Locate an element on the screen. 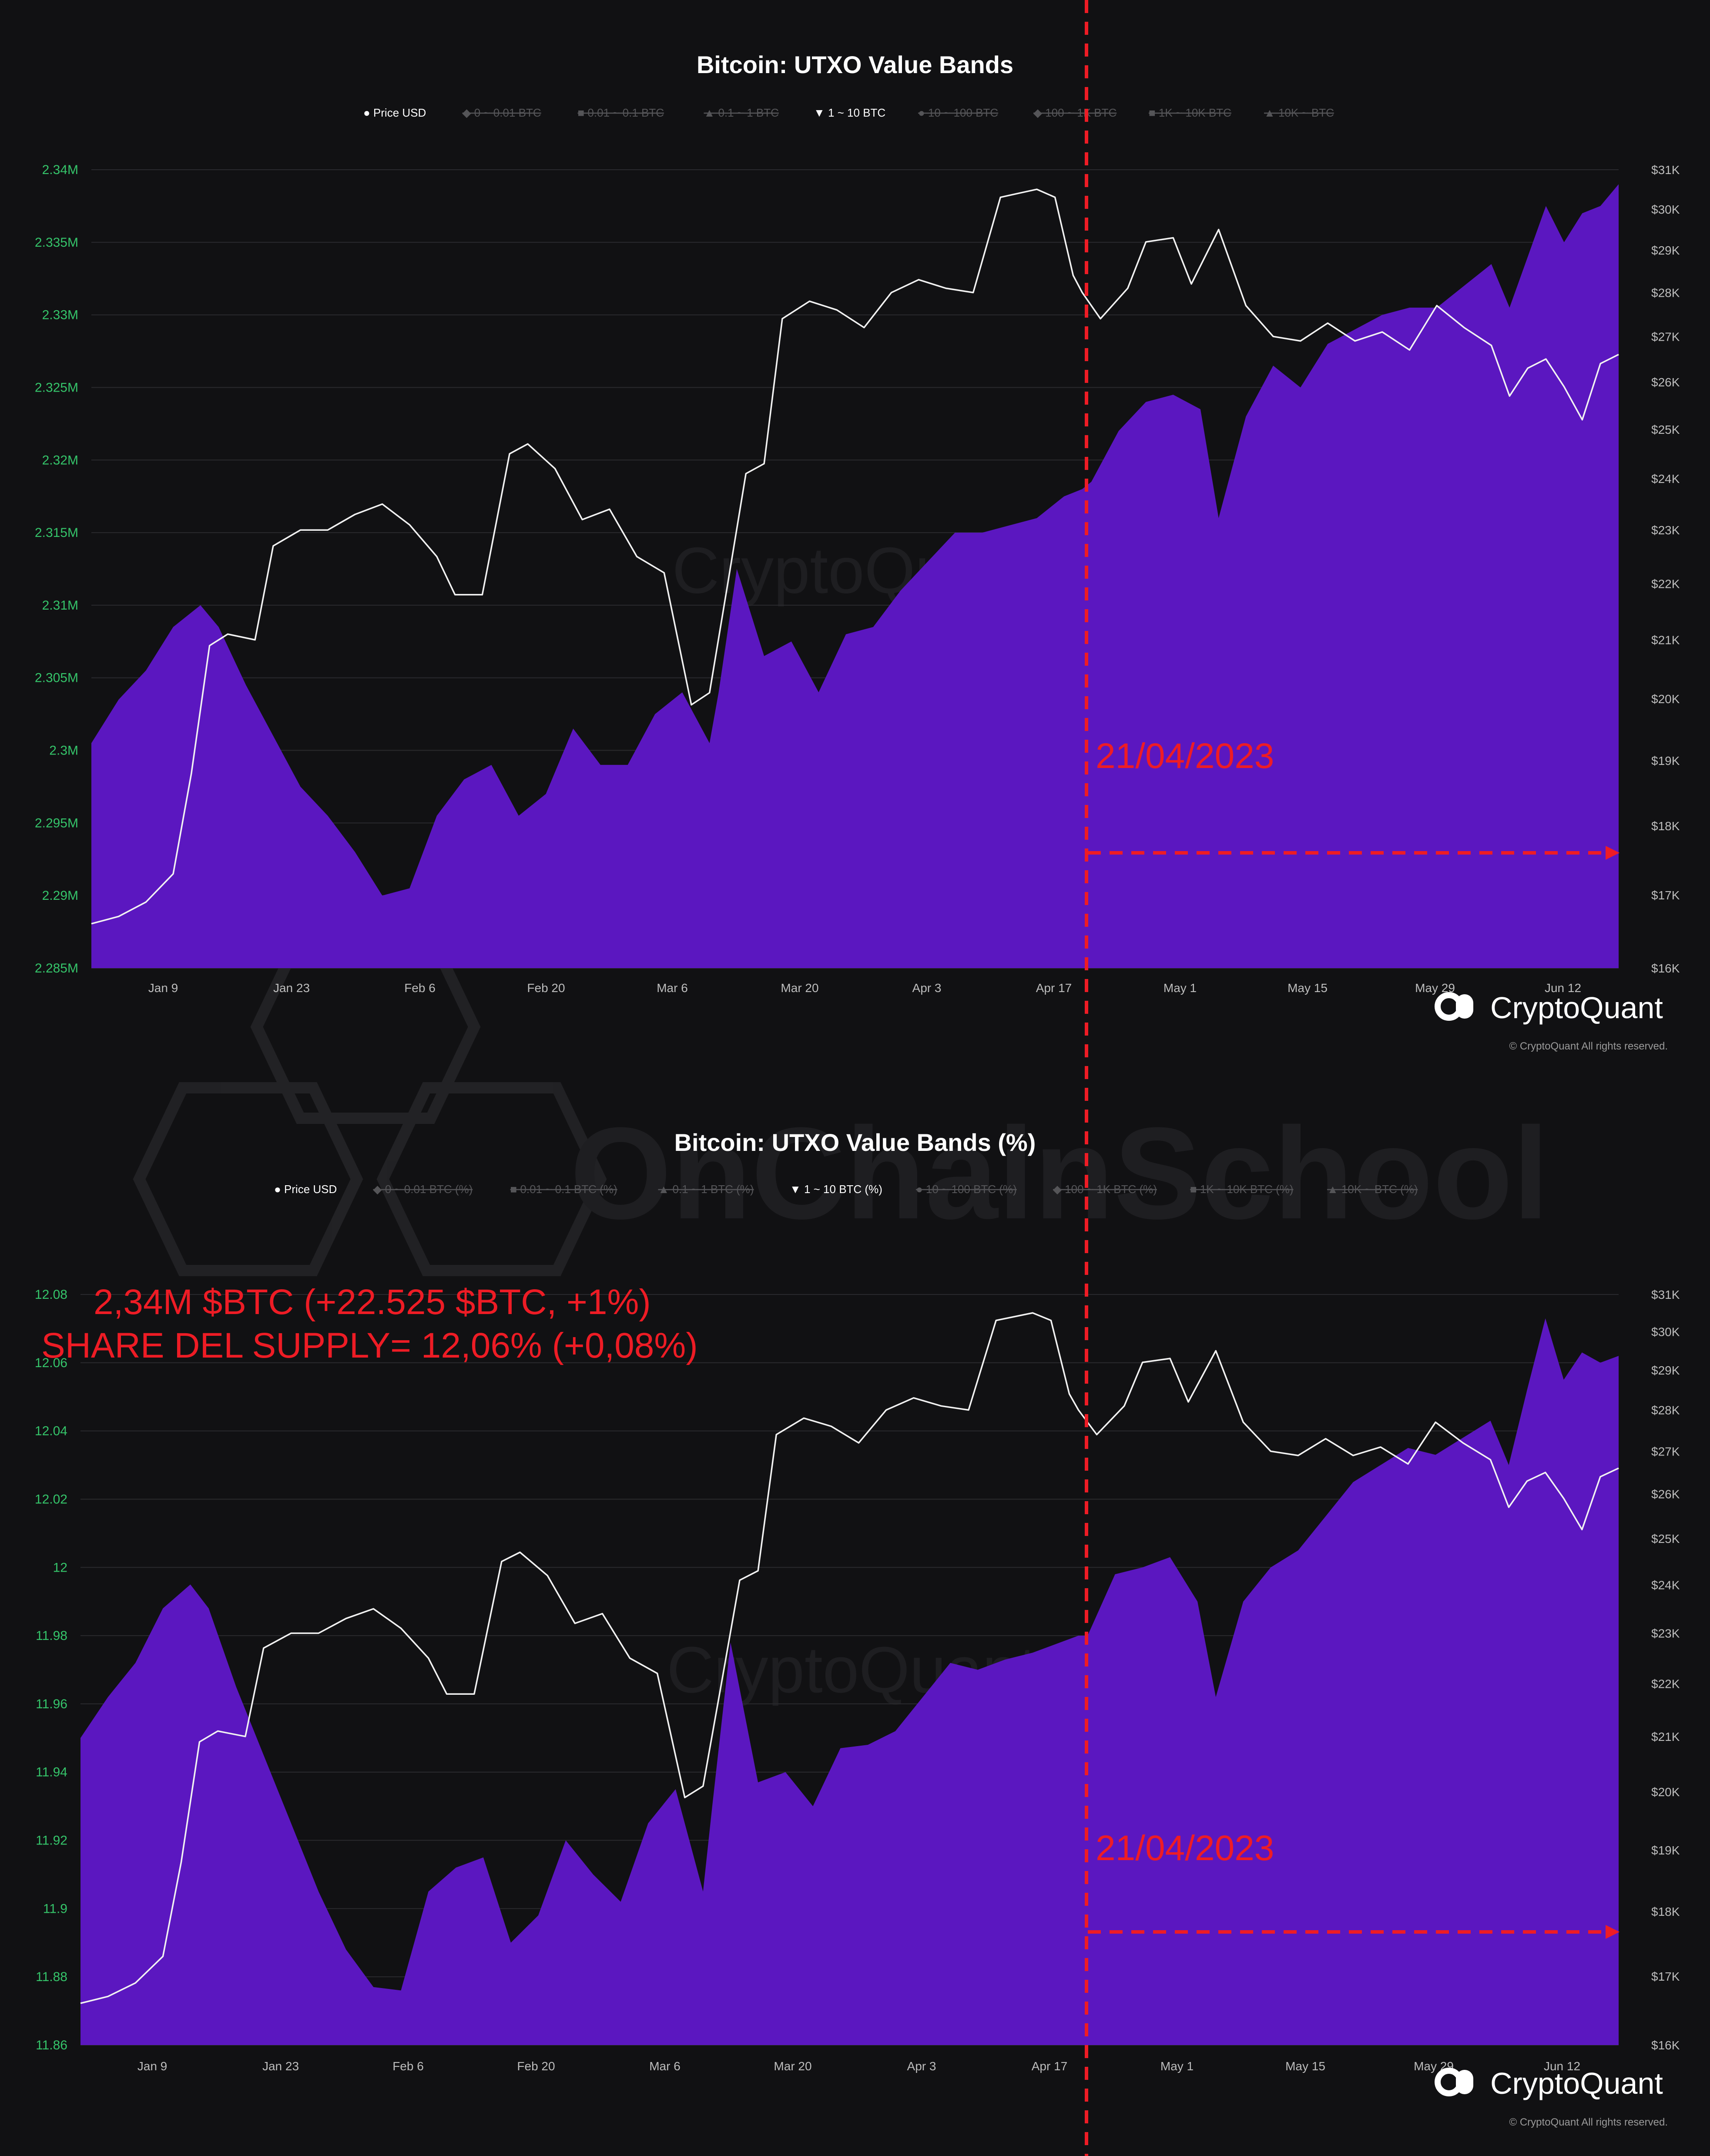 Image resolution: width=1710 pixels, height=2156 pixels. x-tick-label: Feb 6 is located at coordinates (408, 2066).